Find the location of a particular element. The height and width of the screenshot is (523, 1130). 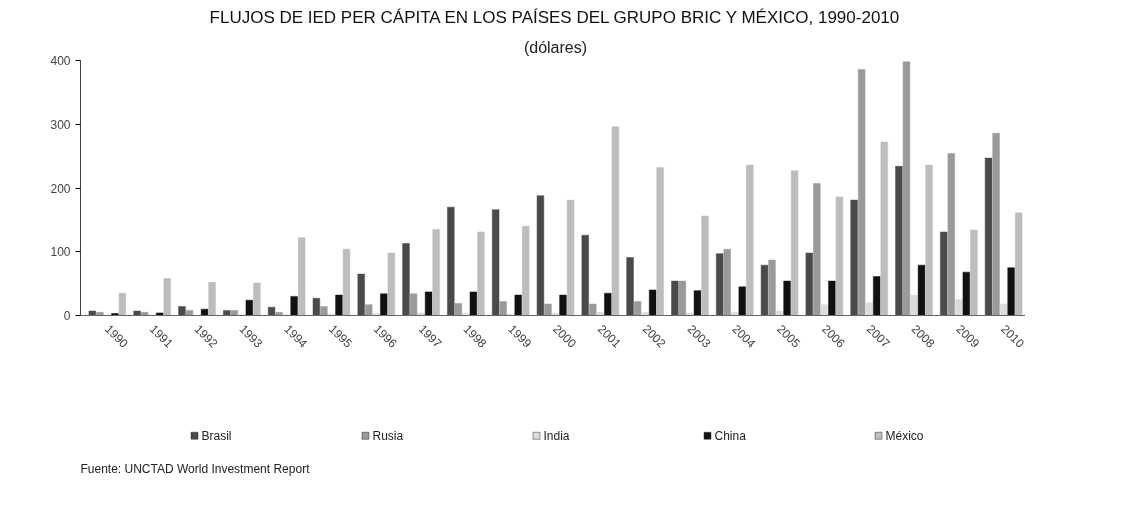

legend-label: China is located at coordinates (730, 435).